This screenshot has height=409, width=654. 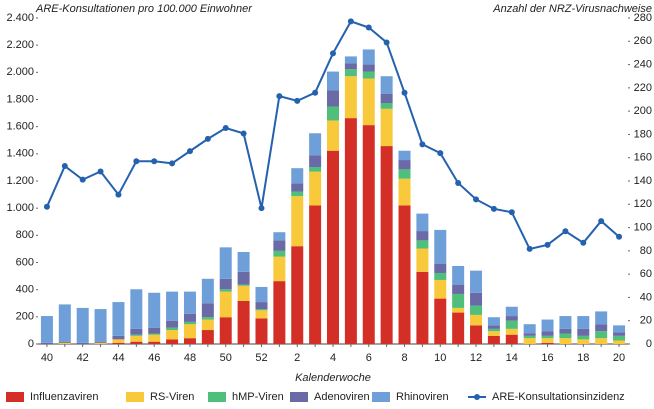 What do you see at coordinates (20, 18) in the screenshot?
I see `y-tick-label: 2.400` at bounding box center [20, 18].